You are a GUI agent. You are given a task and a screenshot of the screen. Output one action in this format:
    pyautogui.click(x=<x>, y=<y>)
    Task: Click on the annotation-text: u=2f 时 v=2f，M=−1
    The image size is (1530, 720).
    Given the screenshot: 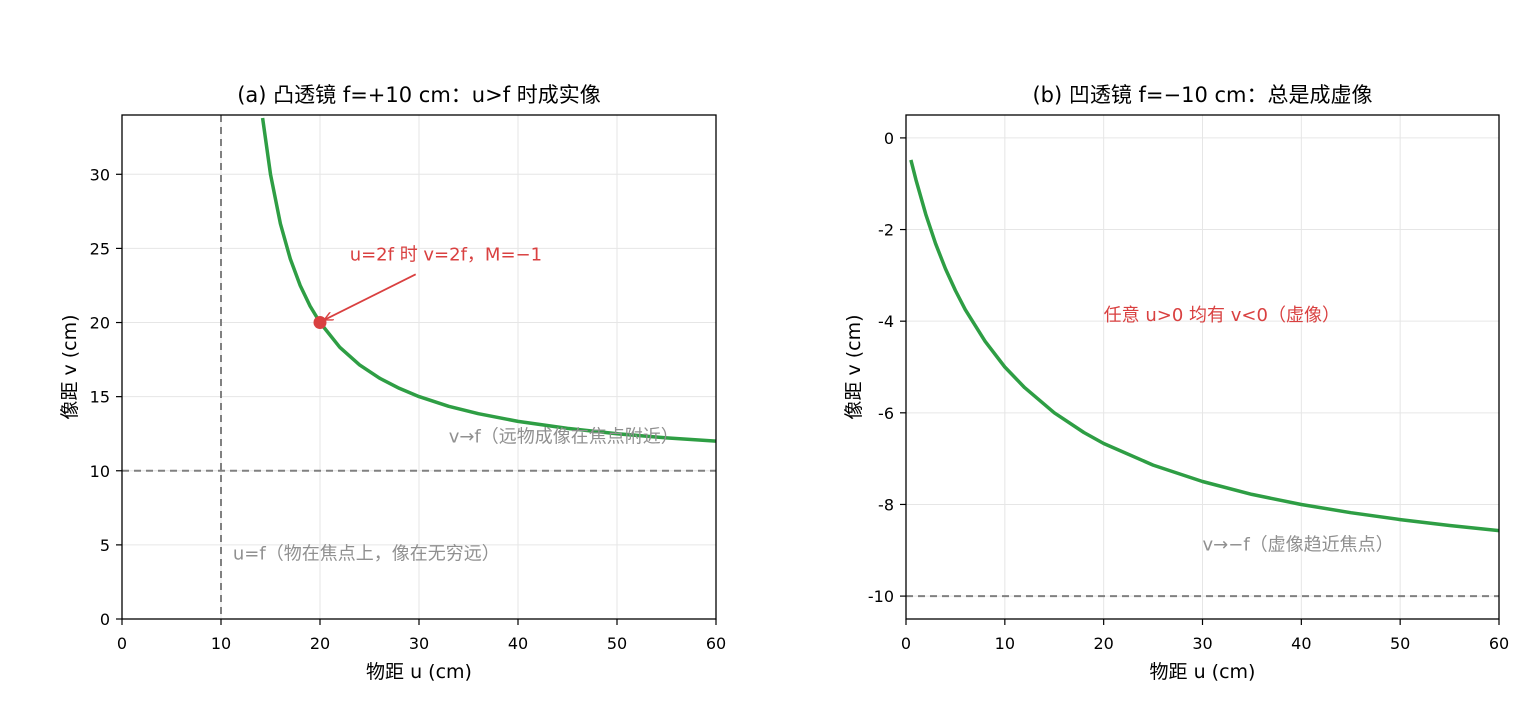 What is the action you would take?
    pyautogui.click(x=446, y=254)
    